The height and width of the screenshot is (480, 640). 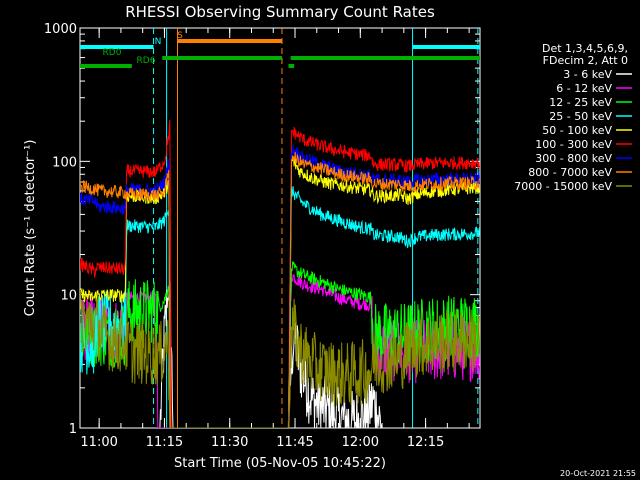 I want to click on legend-label: 100 - 300 keV, so click(x=573, y=144).